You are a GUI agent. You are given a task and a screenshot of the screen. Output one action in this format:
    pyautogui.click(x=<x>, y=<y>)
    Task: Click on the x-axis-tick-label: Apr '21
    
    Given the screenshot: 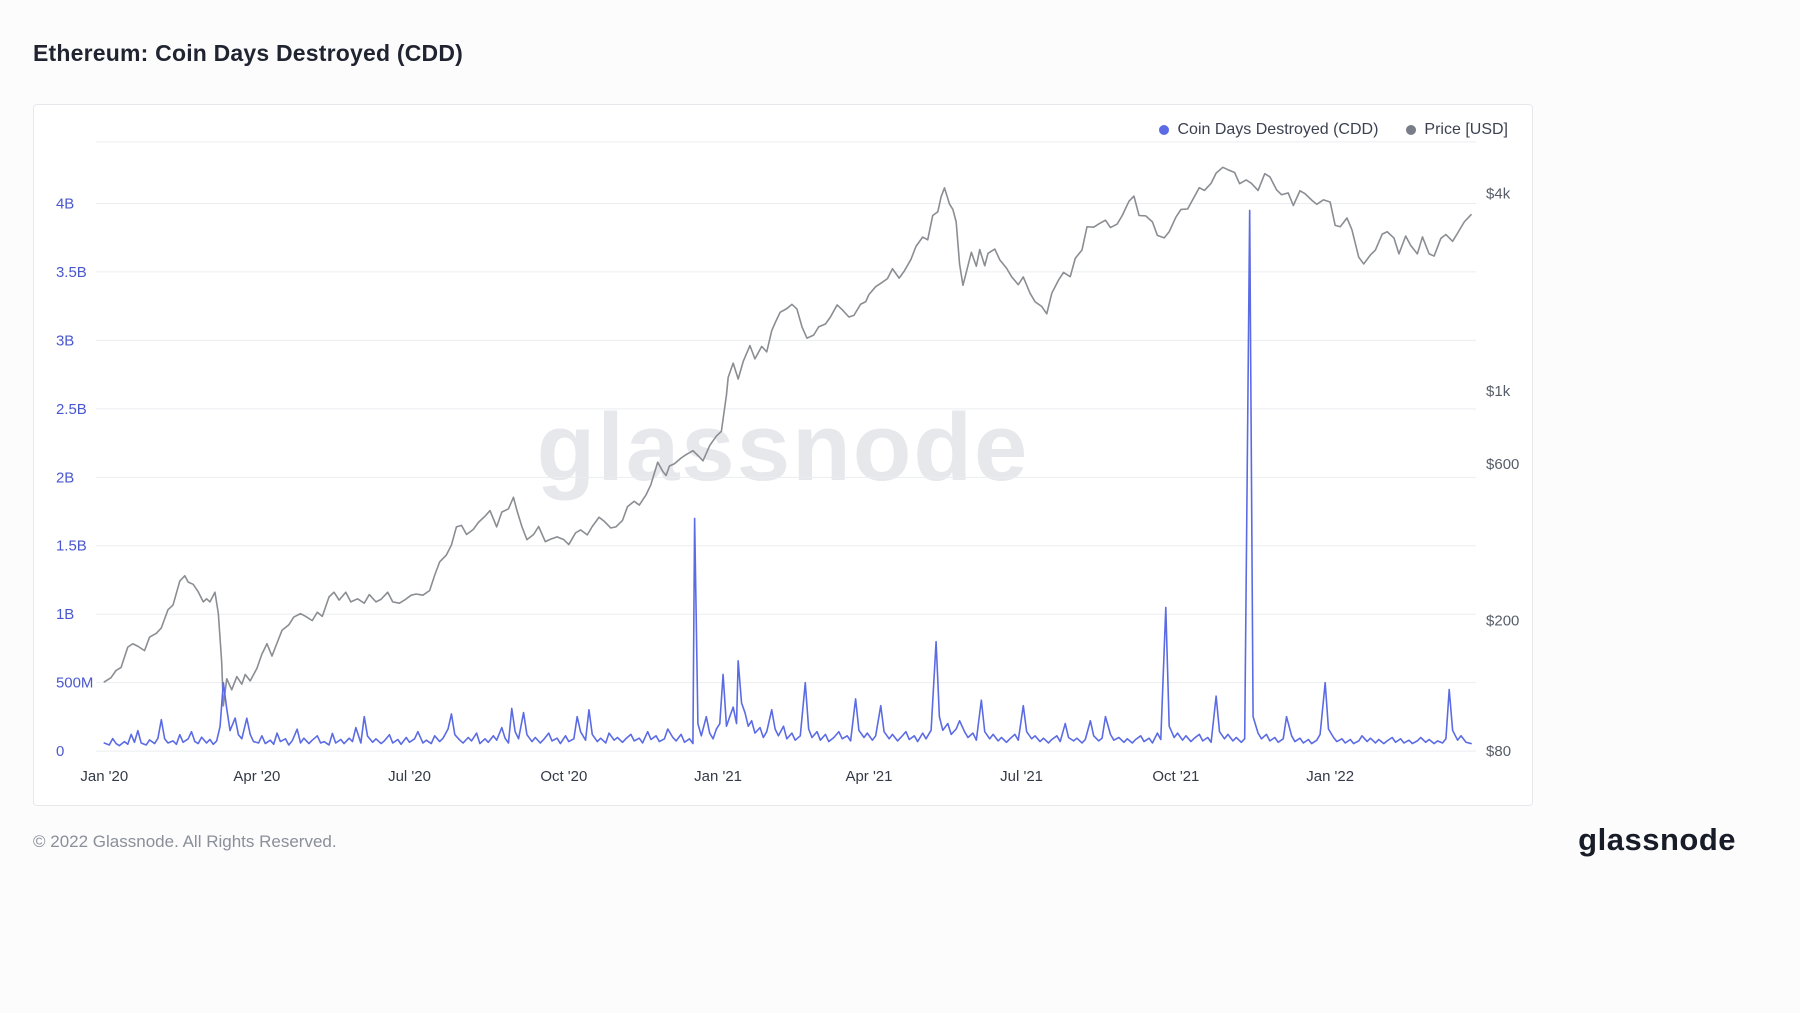 What is the action you would take?
    pyautogui.click(x=869, y=776)
    